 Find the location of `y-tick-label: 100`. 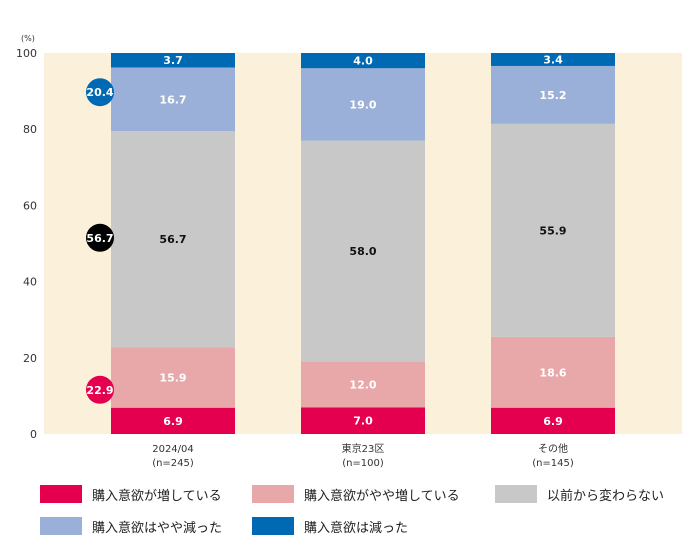

y-tick-label: 100 is located at coordinates (26, 53).